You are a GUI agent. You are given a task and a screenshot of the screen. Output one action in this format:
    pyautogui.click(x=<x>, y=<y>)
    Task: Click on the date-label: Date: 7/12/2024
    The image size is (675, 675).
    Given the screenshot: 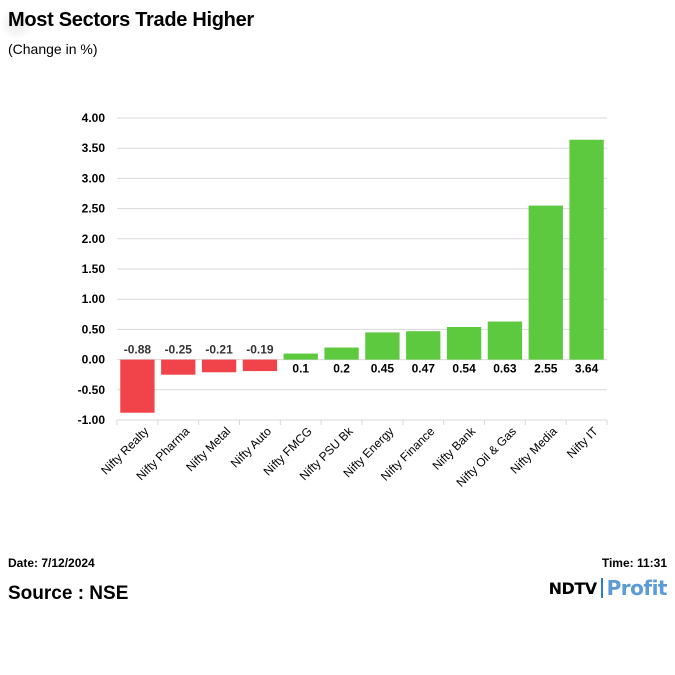 What is the action you would take?
    pyautogui.click(x=51, y=563)
    